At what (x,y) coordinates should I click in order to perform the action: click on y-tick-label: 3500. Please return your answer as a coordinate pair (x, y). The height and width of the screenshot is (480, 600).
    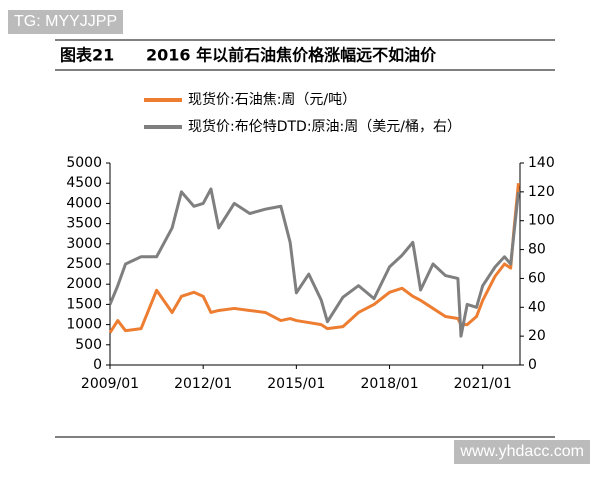
    Looking at the image, I should click on (84, 224).